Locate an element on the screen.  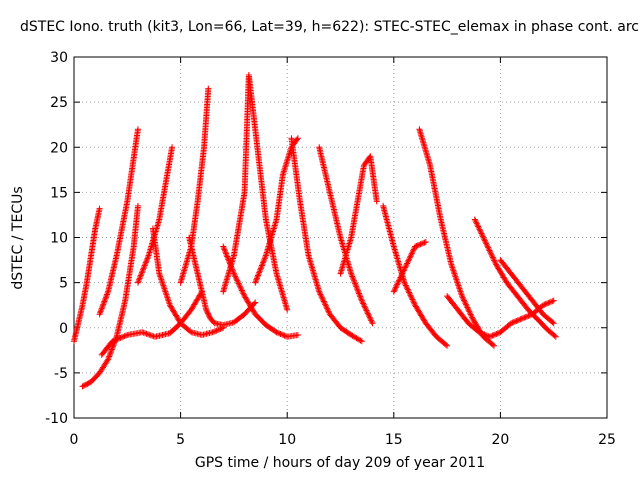
y-tick-label: -10 is located at coordinates (56, 419).